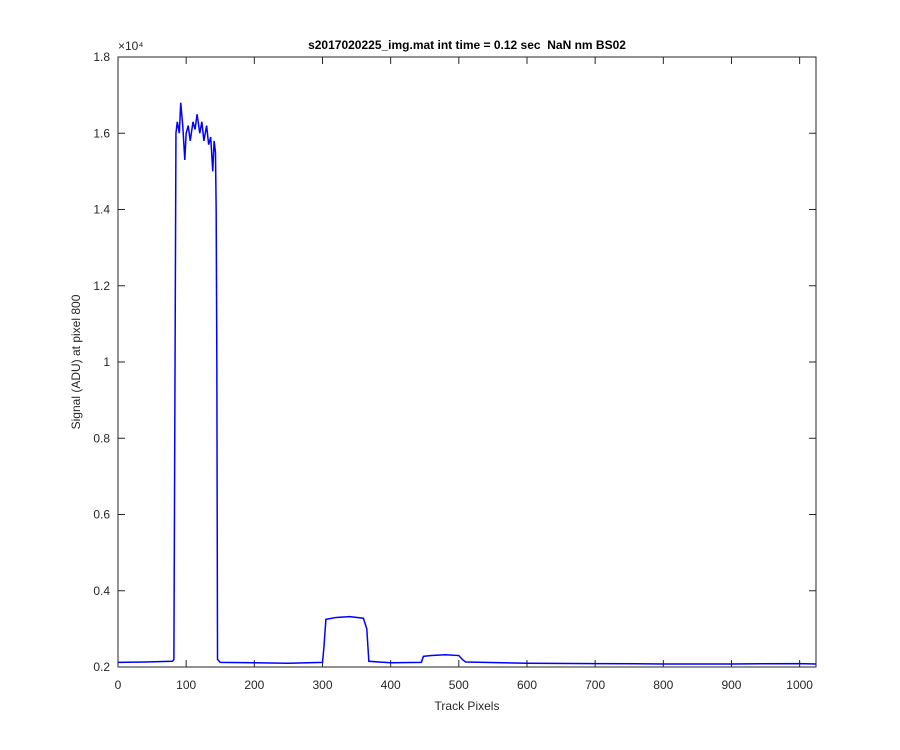 The width and height of the screenshot is (900, 750). What do you see at coordinates (101, 133) in the screenshot?
I see `y-tick-label: 1.6` at bounding box center [101, 133].